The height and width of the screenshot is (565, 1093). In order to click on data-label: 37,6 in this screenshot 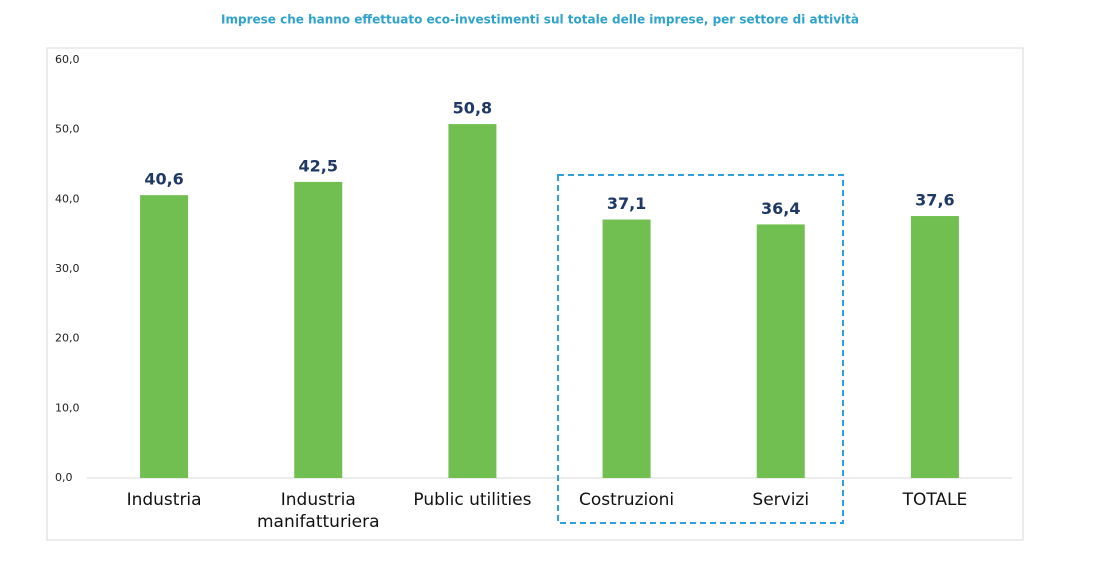, I will do `click(934, 200)`.